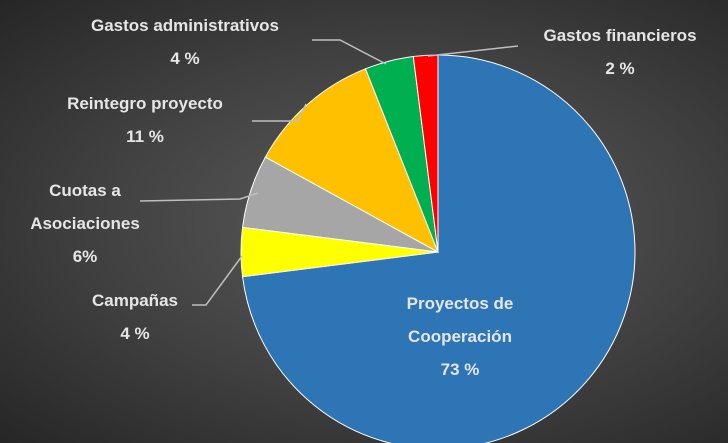 This screenshot has width=728, height=443. Describe the element at coordinates (145, 136) in the screenshot. I see `value-label: 11 %` at that location.